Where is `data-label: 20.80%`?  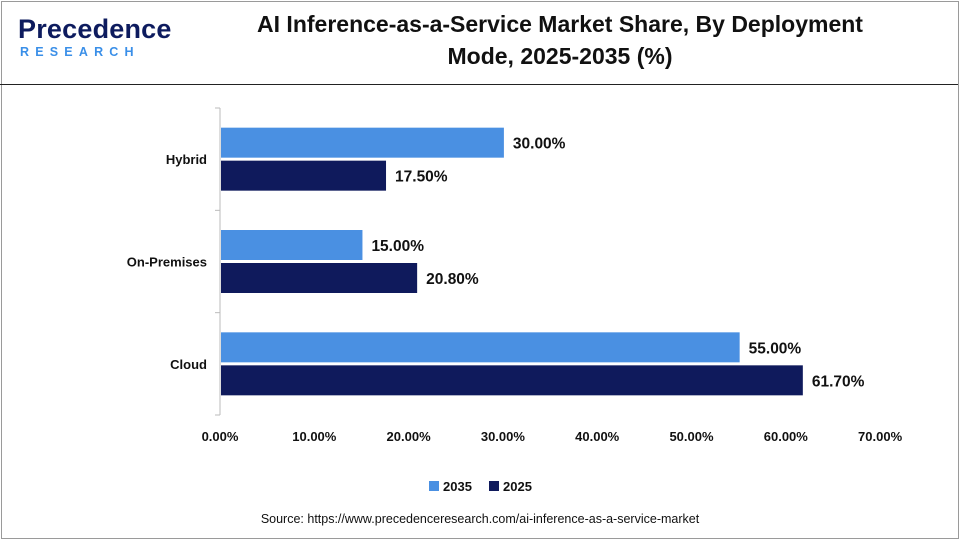
data-label: 20.80% is located at coordinates (452, 279).